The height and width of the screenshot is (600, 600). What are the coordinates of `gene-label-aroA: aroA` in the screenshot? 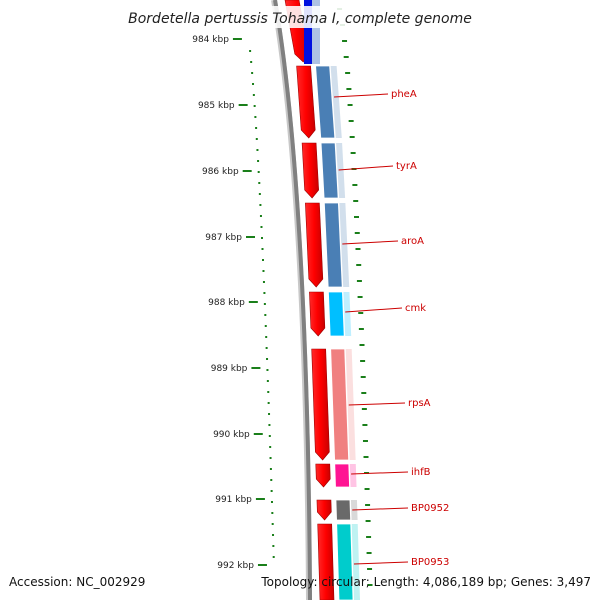 It's located at (412, 241).